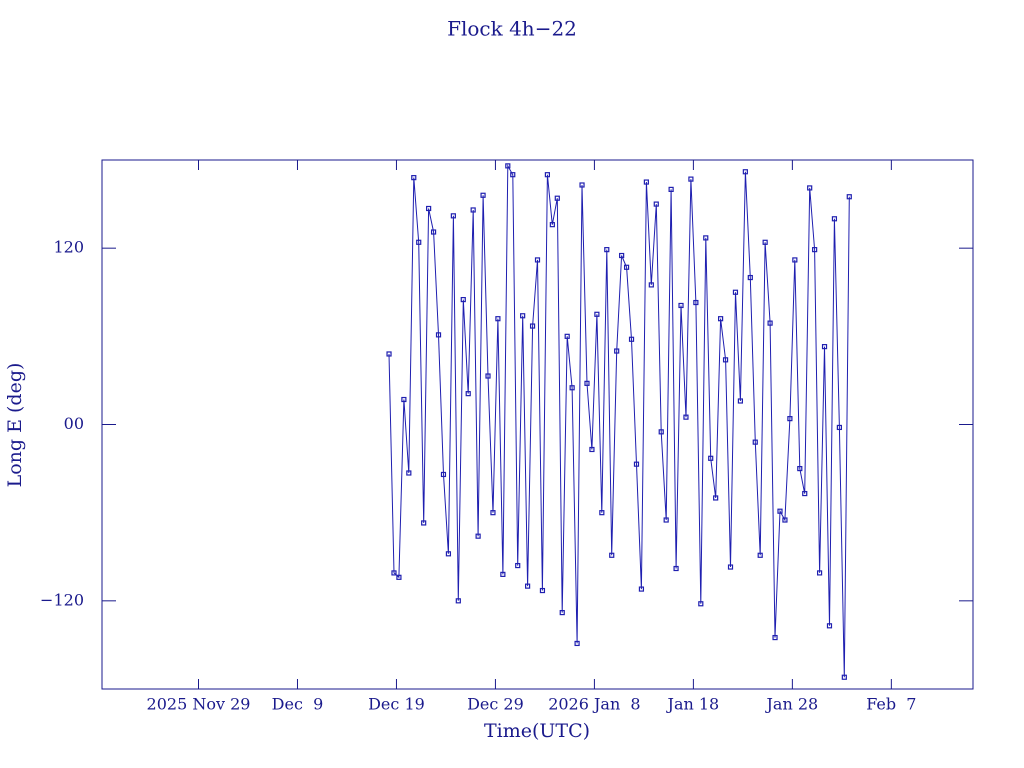  What do you see at coordinates (792, 704) in the screenshot?
I see `x-tick-label: Jan 28` at bounding box center [792, 704].